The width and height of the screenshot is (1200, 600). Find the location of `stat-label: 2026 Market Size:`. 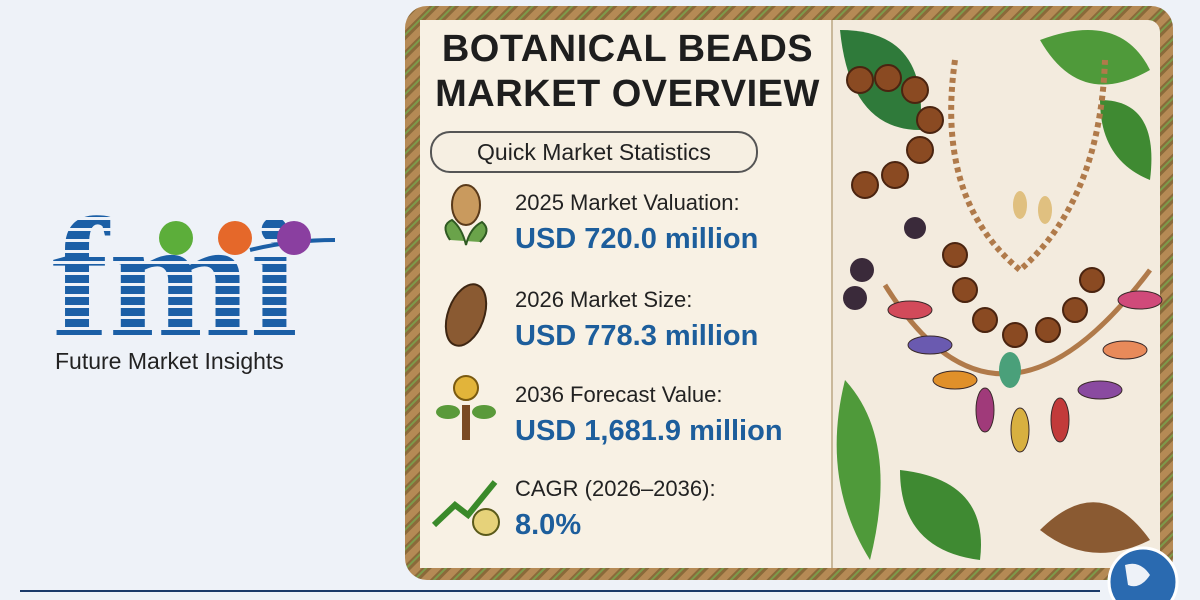

stat-label: 2026 Market Size: is located at coordinates (604, 299).